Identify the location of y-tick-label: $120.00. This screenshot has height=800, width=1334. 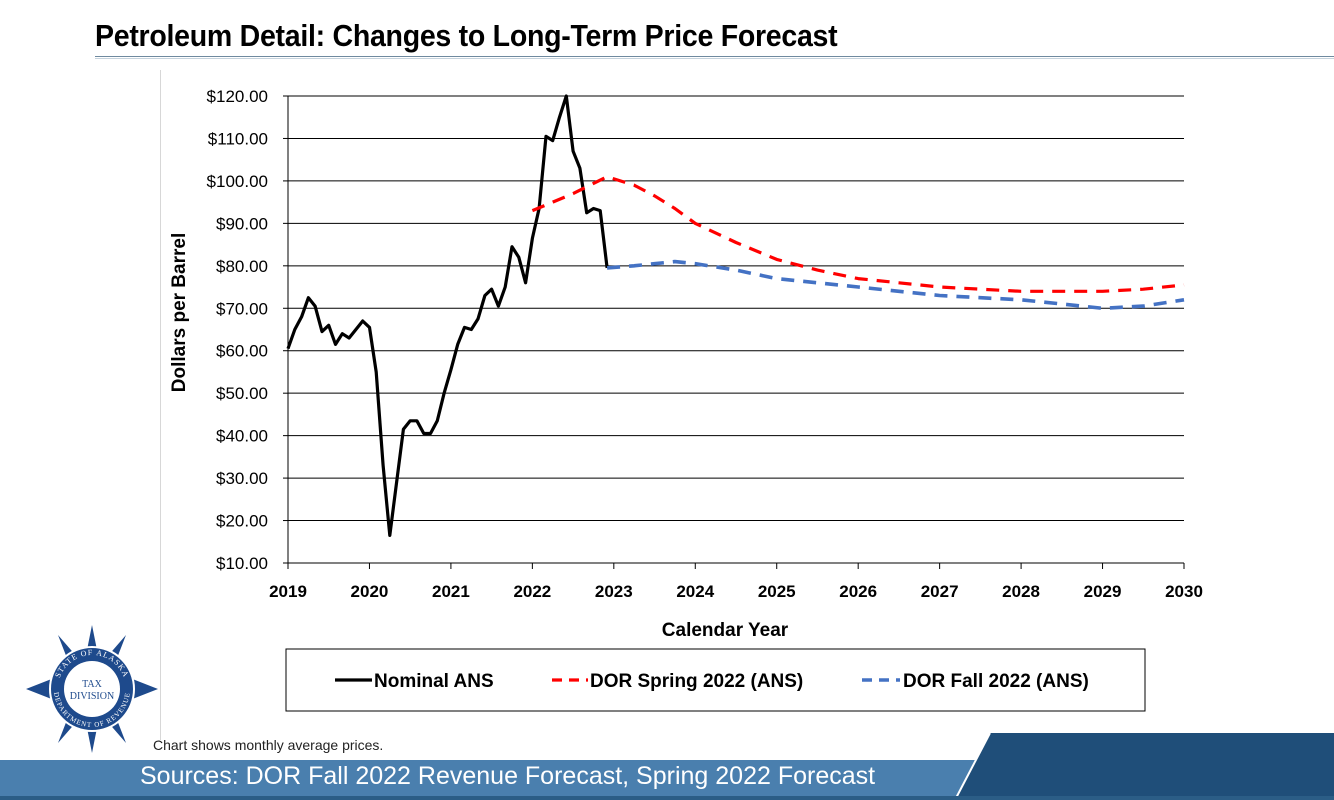
(237, 96).